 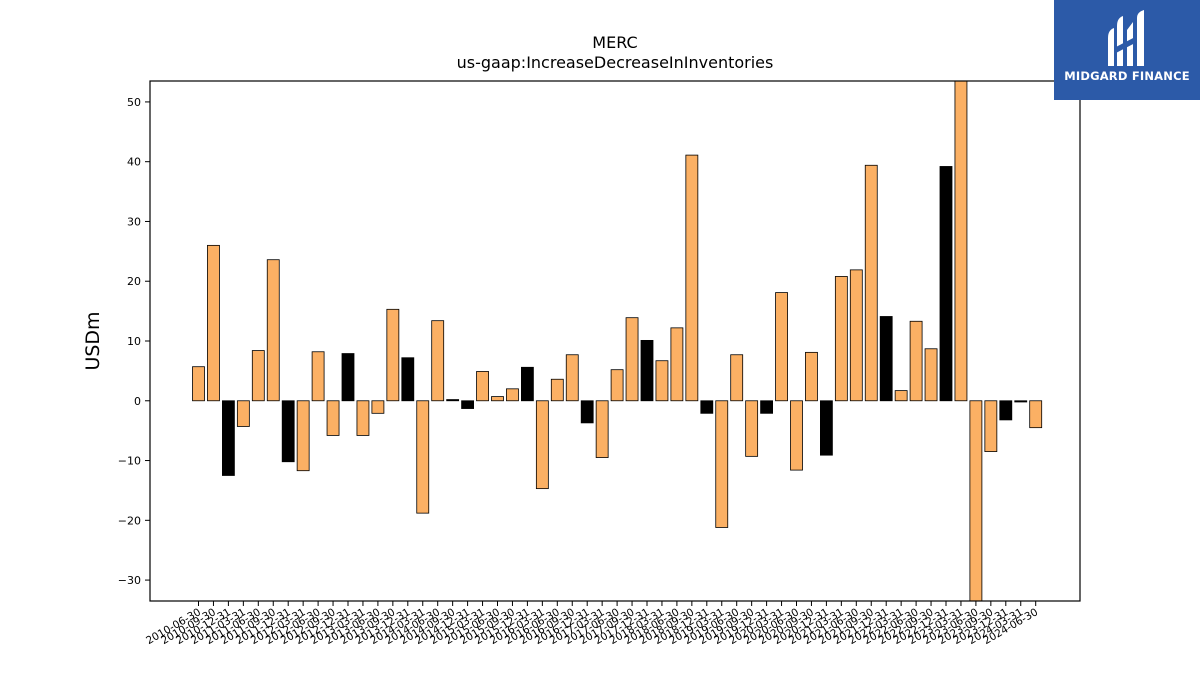 What do you see at coordinates (129, 580) in the screenshot?
I see `y-tick-label: −30` at bounding box center [129, 580].